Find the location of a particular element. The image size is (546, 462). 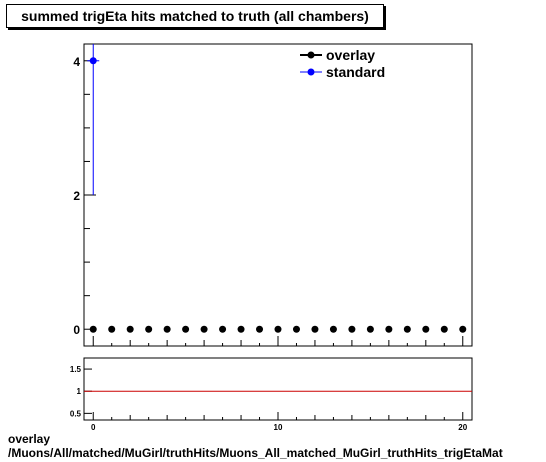

ratio-x-tick-label: 20 is located at coordinates (462, 427).